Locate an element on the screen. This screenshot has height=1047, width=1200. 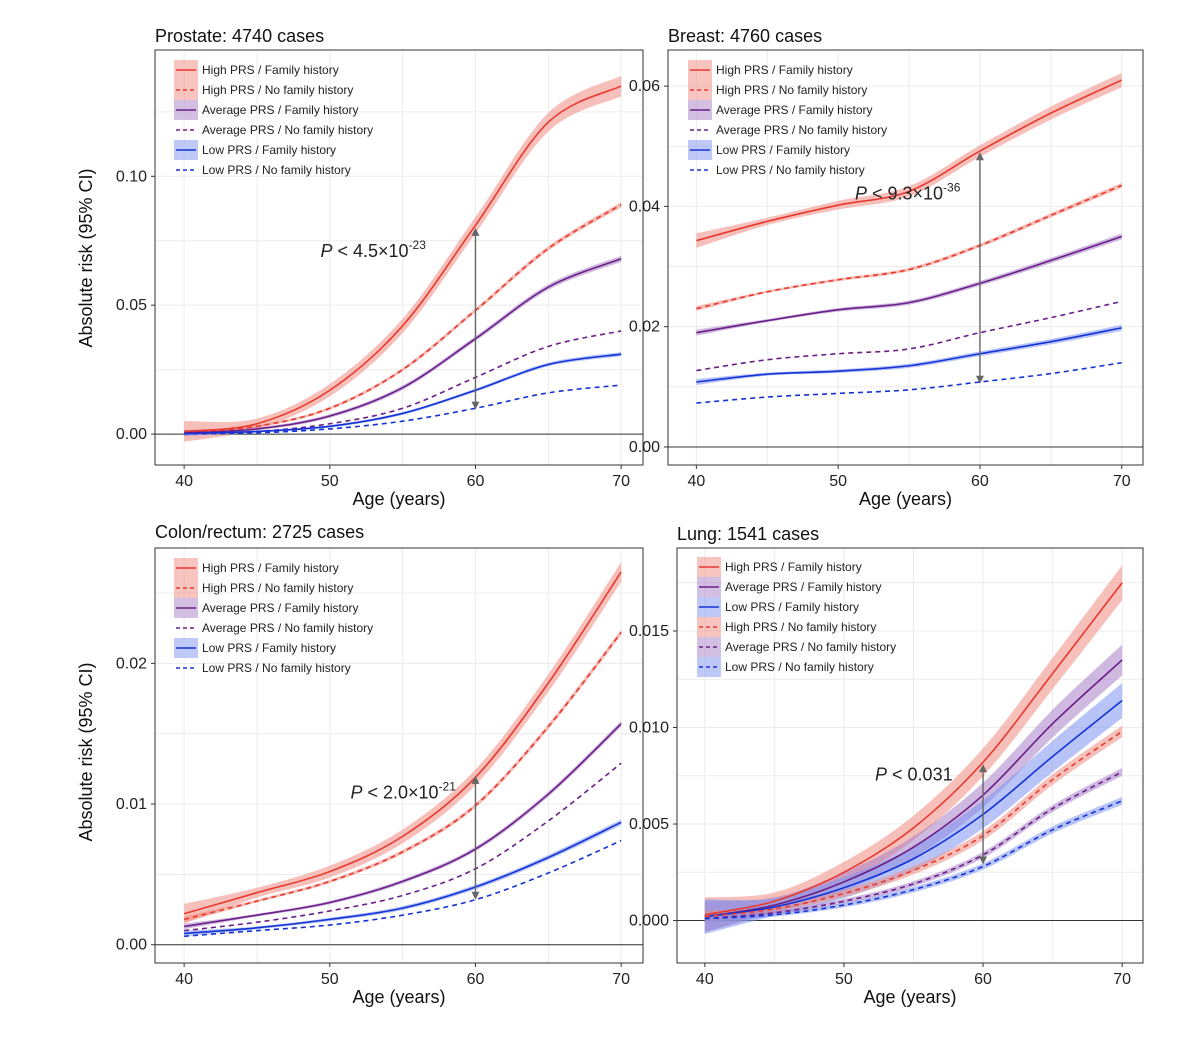
y-tick-label: 0.06 is located at coordinates (644, 86).